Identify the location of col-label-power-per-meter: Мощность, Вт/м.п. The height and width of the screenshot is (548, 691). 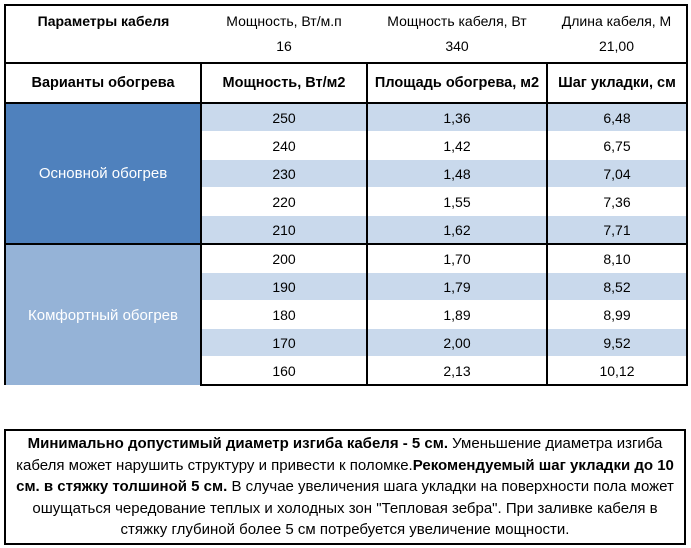
(284, 18).